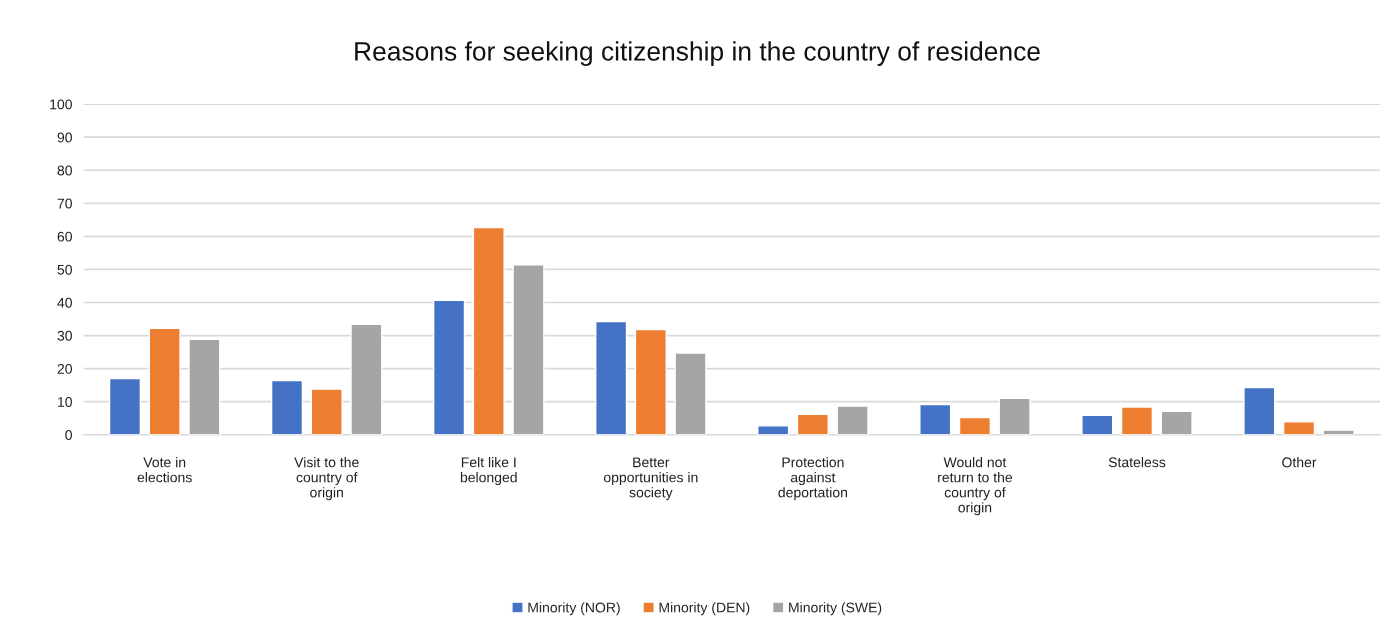  I want to click on y-tick-label: 20, so click(64, 368).